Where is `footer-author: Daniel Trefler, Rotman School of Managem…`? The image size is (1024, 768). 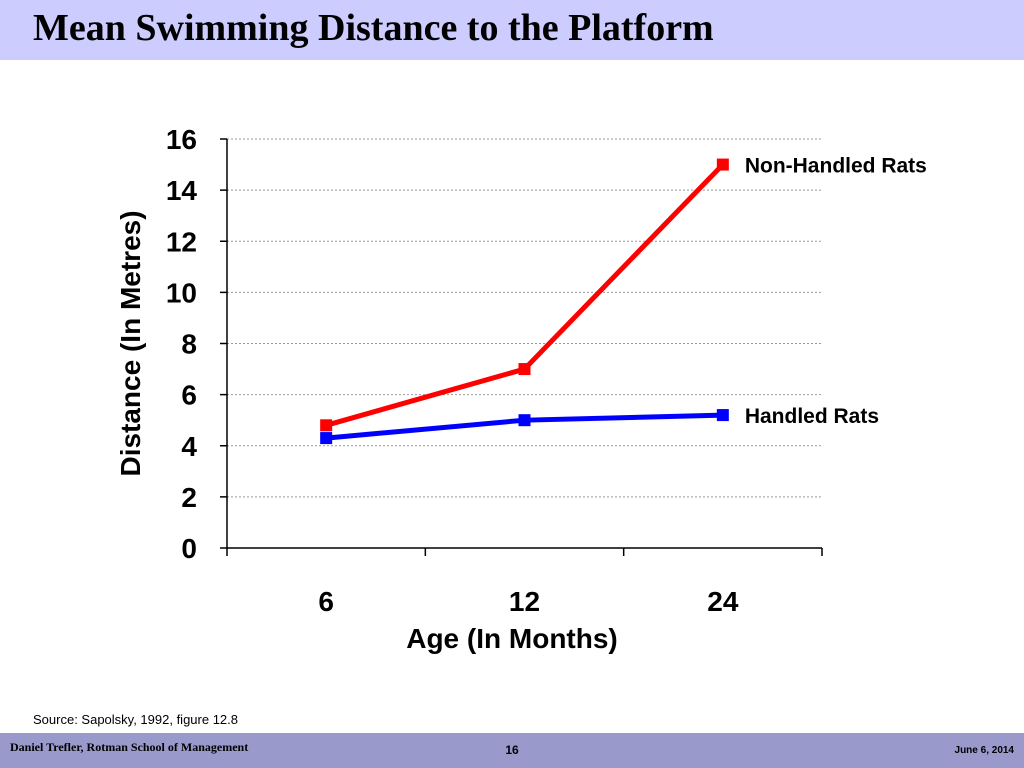
footer-author: Daniel Trefler, Rotman School of Managem… is located at coordinates (129, 747).